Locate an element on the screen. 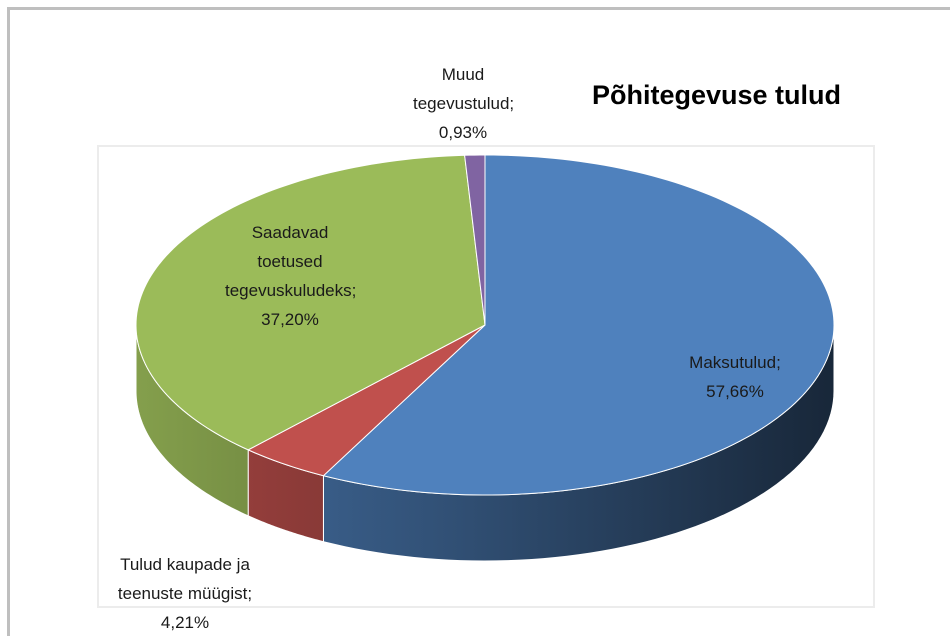 This screenshot has width=950, height=636. data-label: Tulud kaupade ja teenuste müügist; 4,21% is located at coordinates (185, 593).